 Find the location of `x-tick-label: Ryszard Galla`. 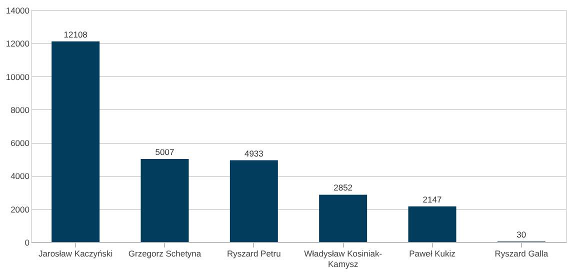

x-tick-label: Ryszard Galla is located at coordinates (521, 253).